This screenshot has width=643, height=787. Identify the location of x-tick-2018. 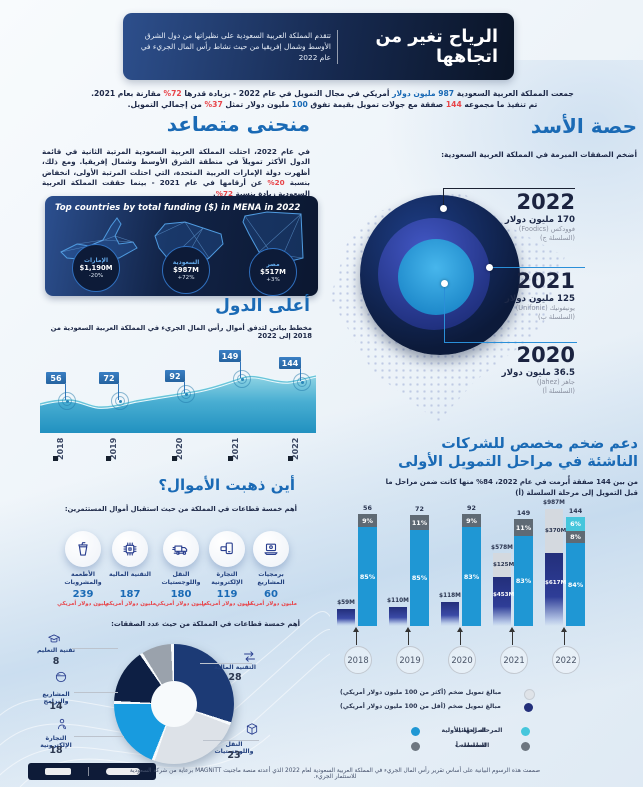
(55, 458).